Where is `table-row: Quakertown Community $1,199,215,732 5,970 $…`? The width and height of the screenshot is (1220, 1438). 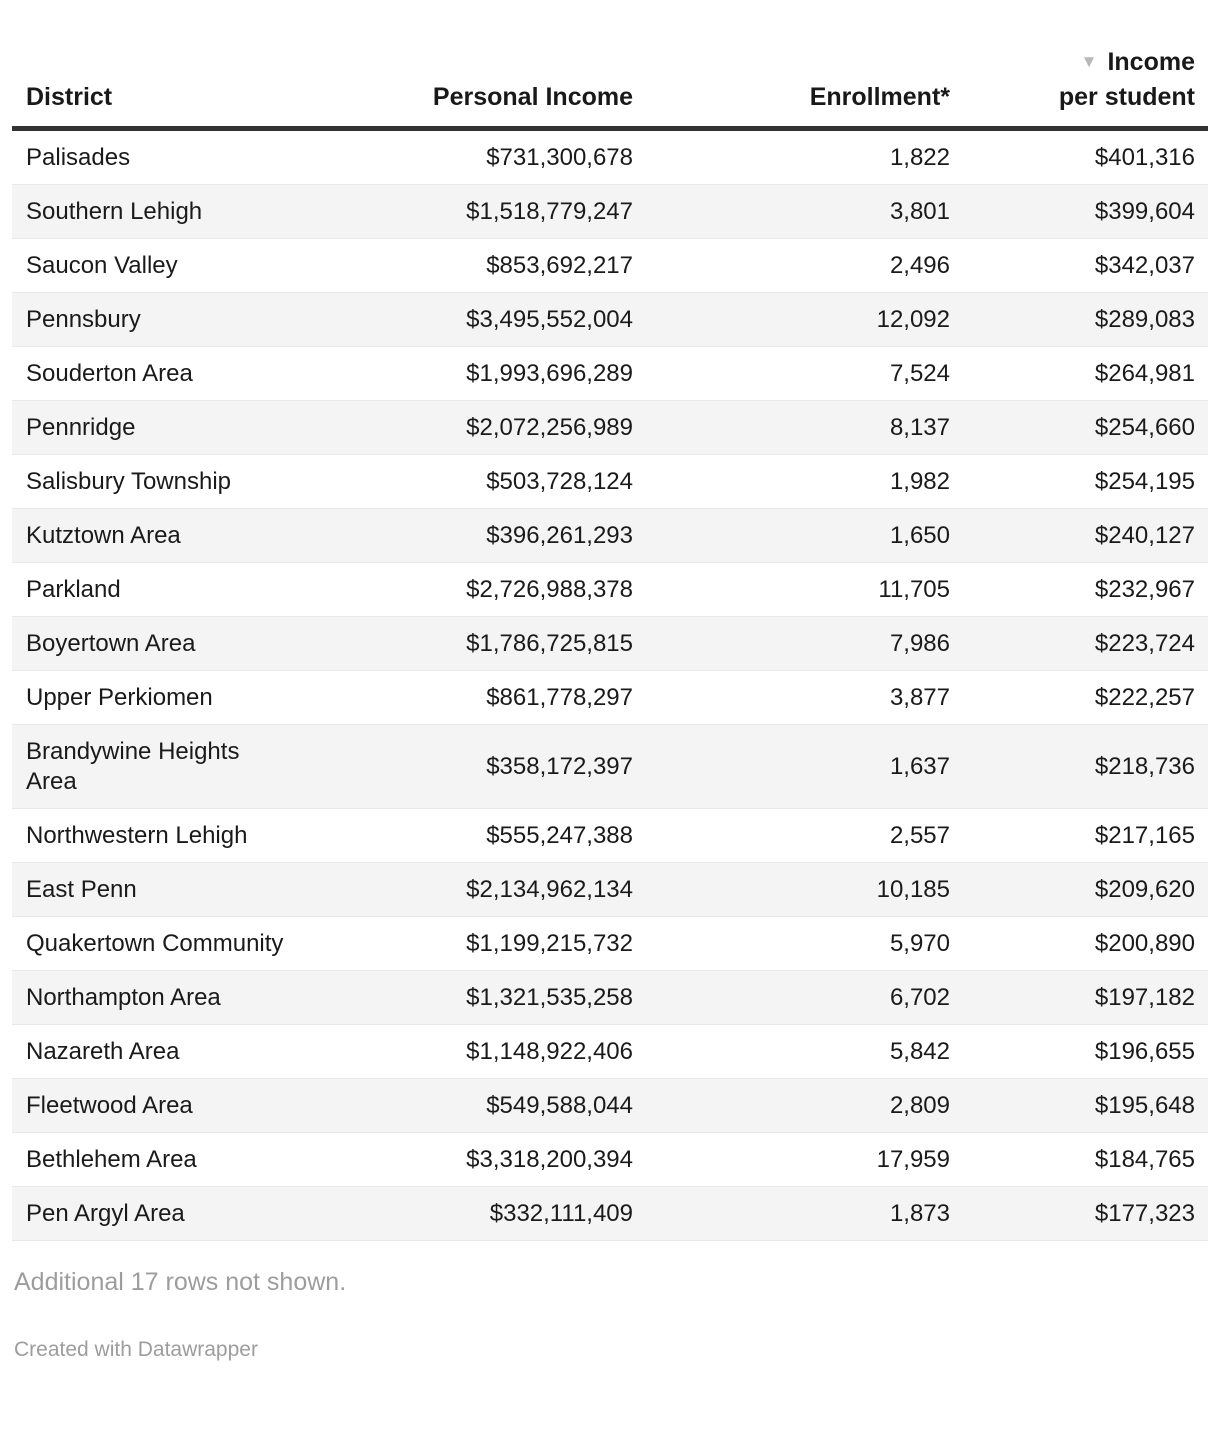 table-row: Quakertown Community $1,199,215,732 5,970 $… is located at coordinates (610, 943).